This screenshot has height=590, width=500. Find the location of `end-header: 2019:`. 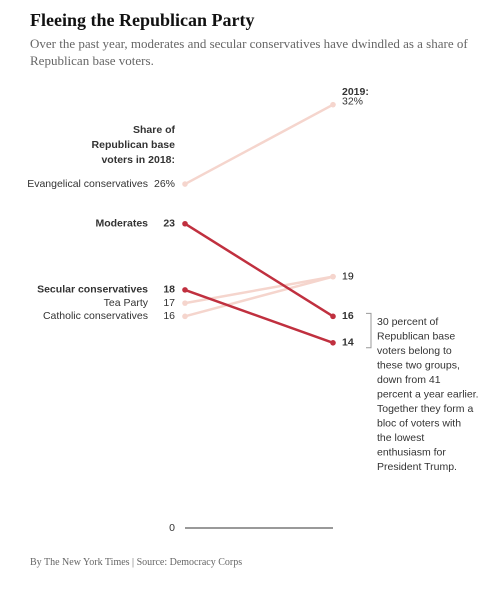

end-header: 2019: is located at coordinates (355, 92).